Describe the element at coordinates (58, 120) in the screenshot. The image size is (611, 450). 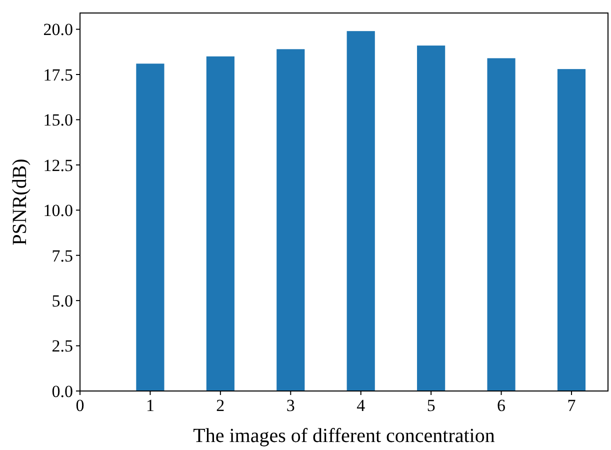
I see `y-tick-label: 15.0` at that location.